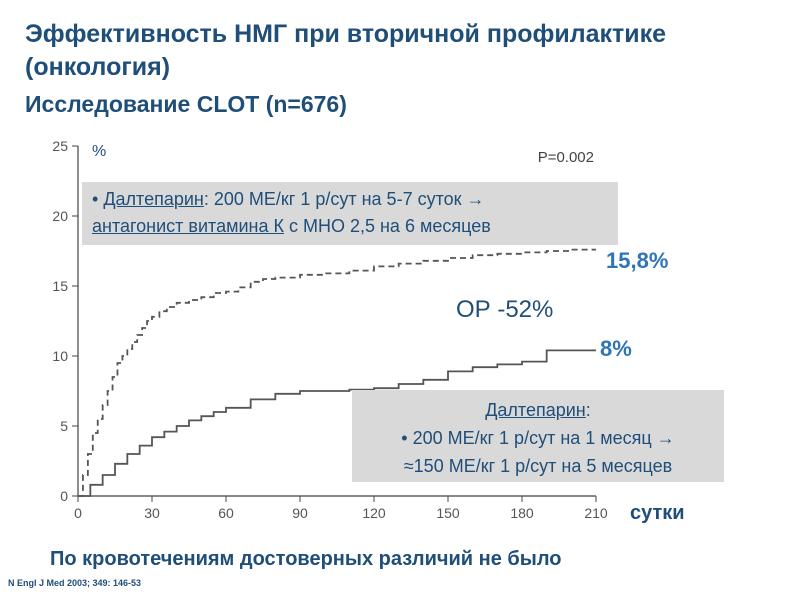  I want to click on regimen-line-1: • 200 МЕ/кг 1 р/сут на 1 месяц →, so click(538, 438).